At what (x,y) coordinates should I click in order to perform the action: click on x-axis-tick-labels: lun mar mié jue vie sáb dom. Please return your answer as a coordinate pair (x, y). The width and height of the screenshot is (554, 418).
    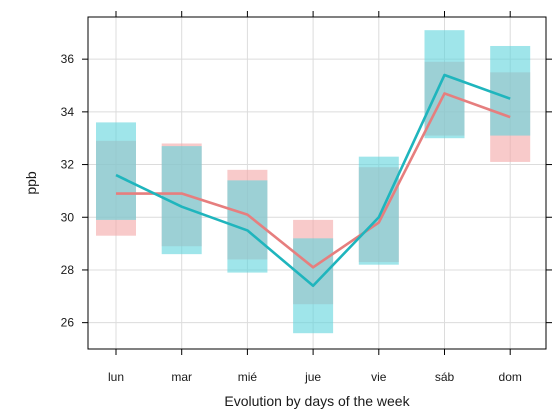
    Looking at the image, I should click on (315, 377).